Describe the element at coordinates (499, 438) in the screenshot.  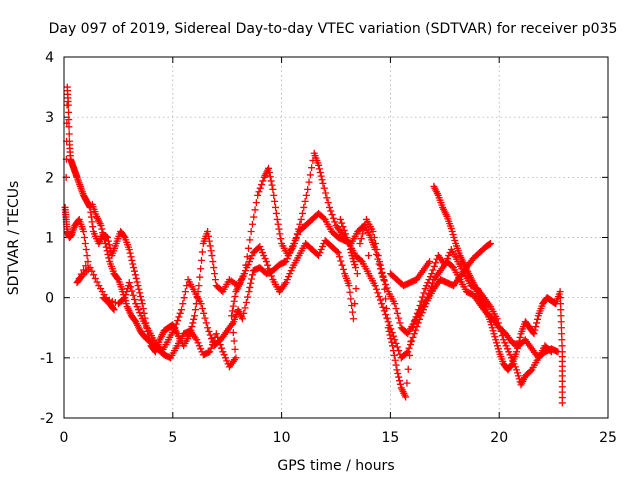
I see `x-tick-label: 20` at that location.